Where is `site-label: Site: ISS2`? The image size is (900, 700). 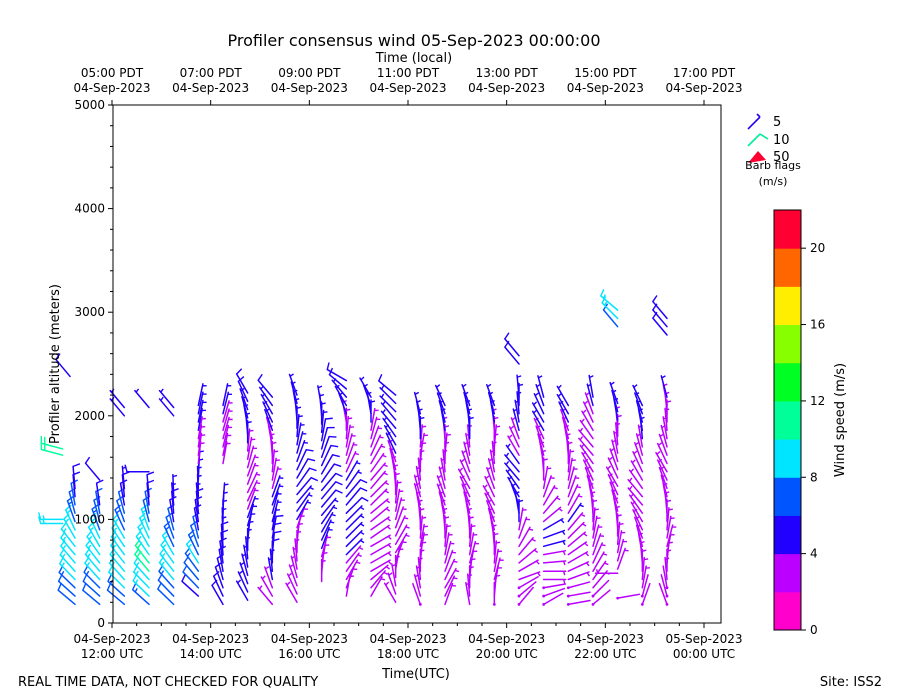
site-label: Site: ISS2 is located at coordinates (851, 682).